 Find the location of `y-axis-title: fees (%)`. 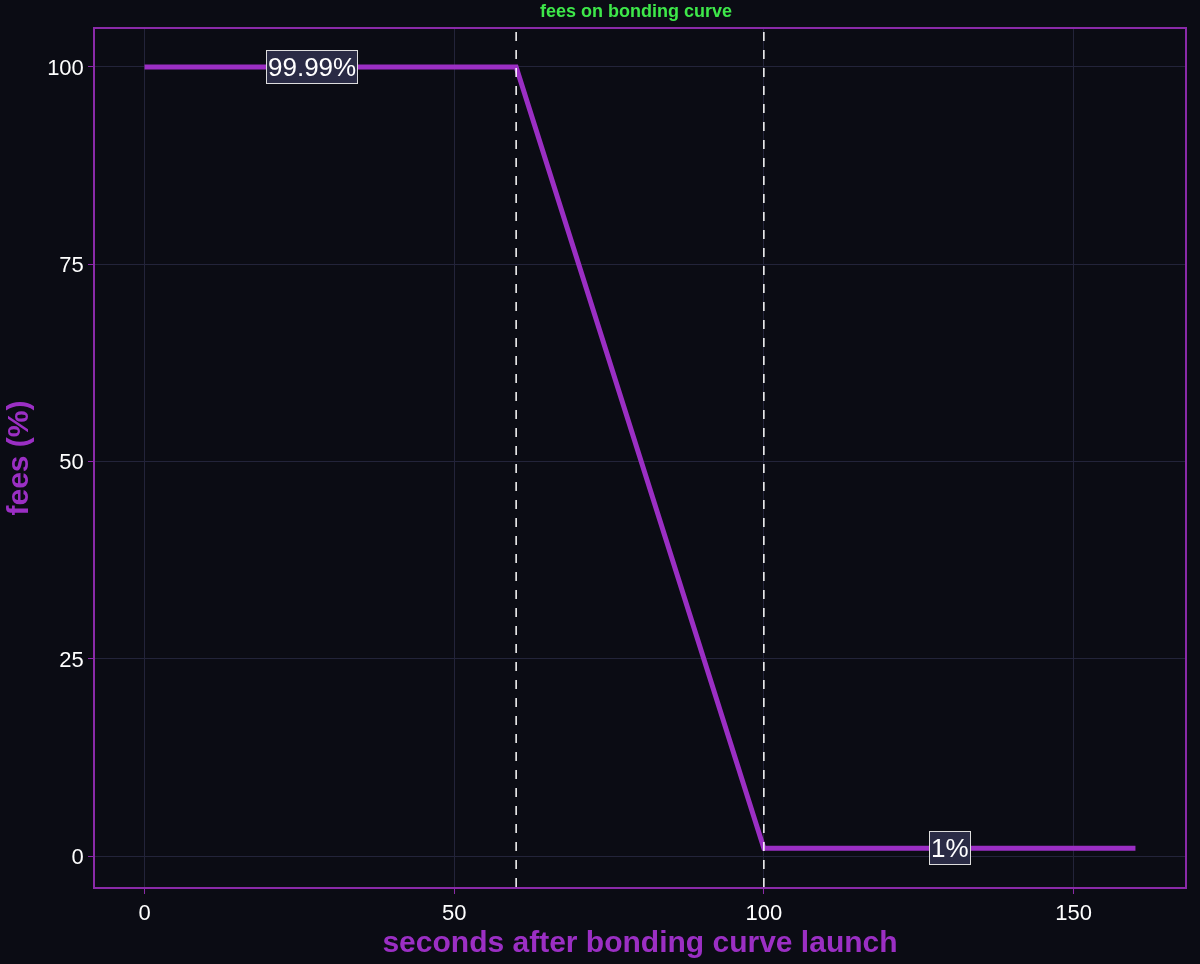

y-axis-title: fees (%) is located at coordinates (17, 458).